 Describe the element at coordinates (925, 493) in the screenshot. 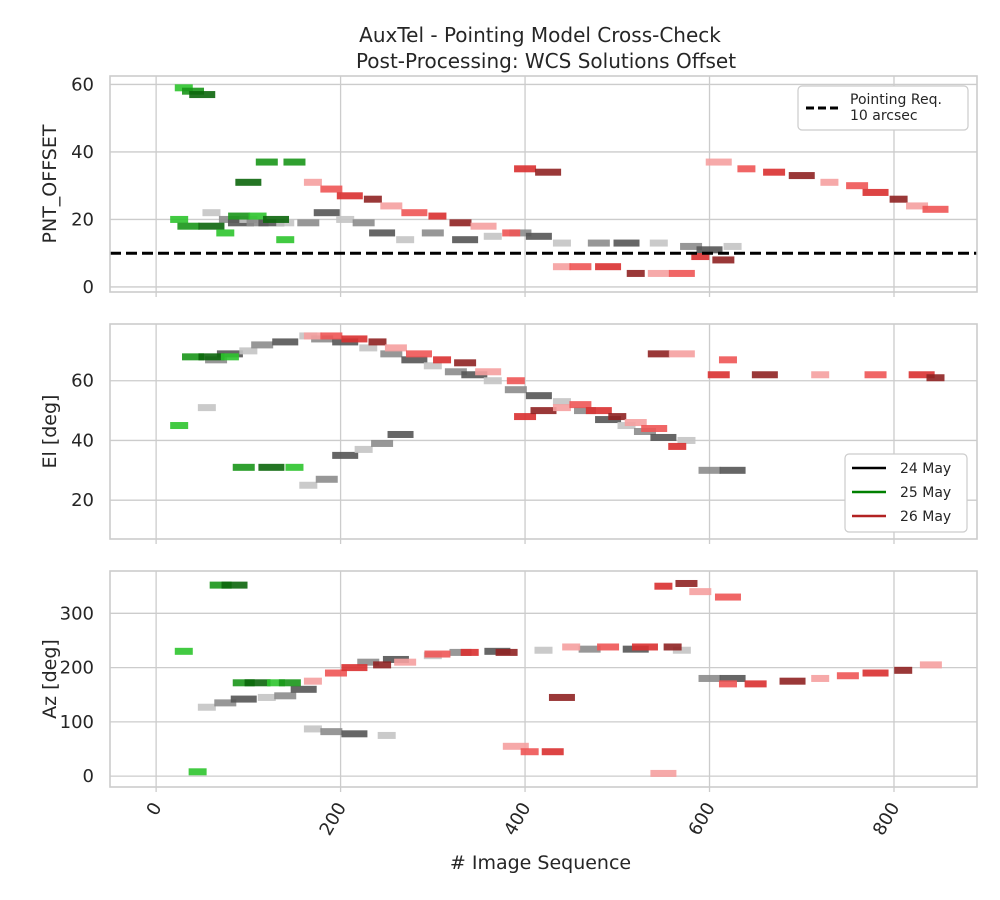

I see `legend-label: 25 May` at that location.